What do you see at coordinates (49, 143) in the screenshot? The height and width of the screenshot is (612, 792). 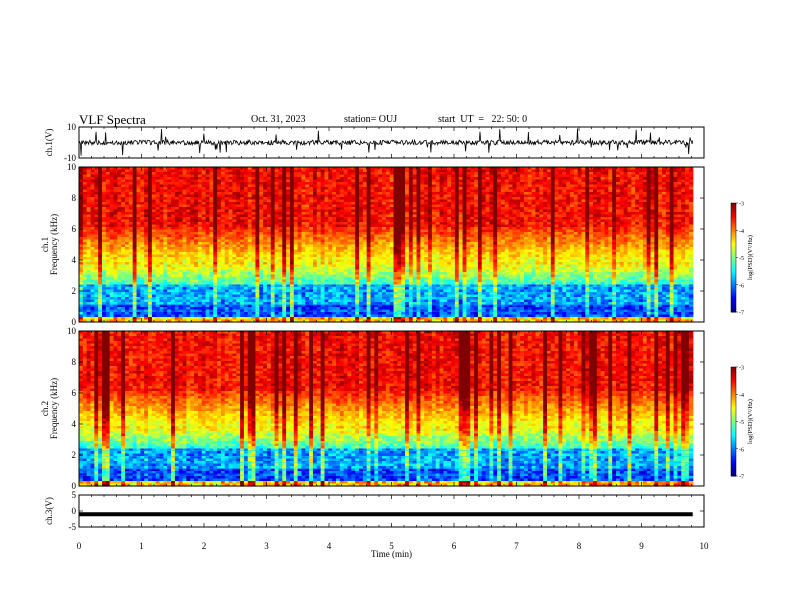 I see `y-axis-label: ch.1(V)` at bounding box center [49, 143].